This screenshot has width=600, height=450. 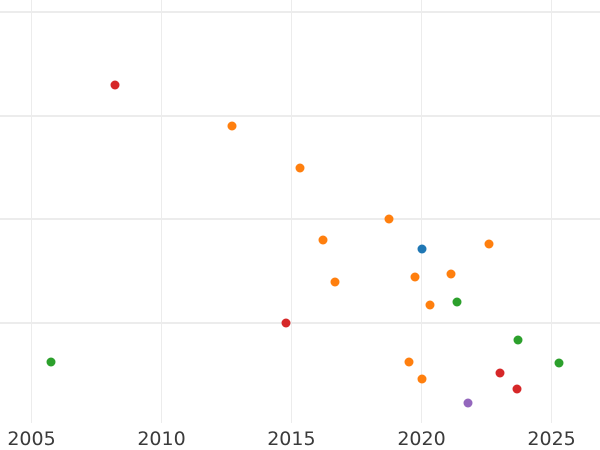 What do you see at coordinates (468, 403) in the screenshot?
I see `data-point-purple` at bounding box center [468, 403].